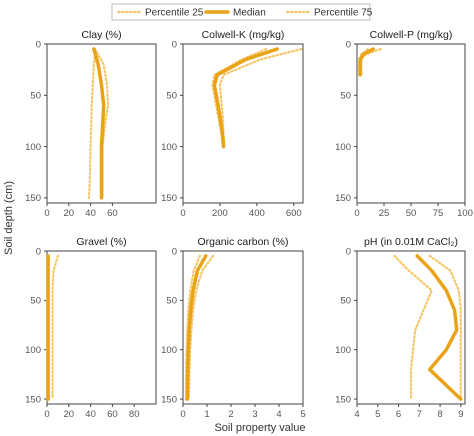 The height and width of the screenshot is (436, 474). I want to click on chart-legend: Percentile 25 Median Percentile 75, so click(242, 12).